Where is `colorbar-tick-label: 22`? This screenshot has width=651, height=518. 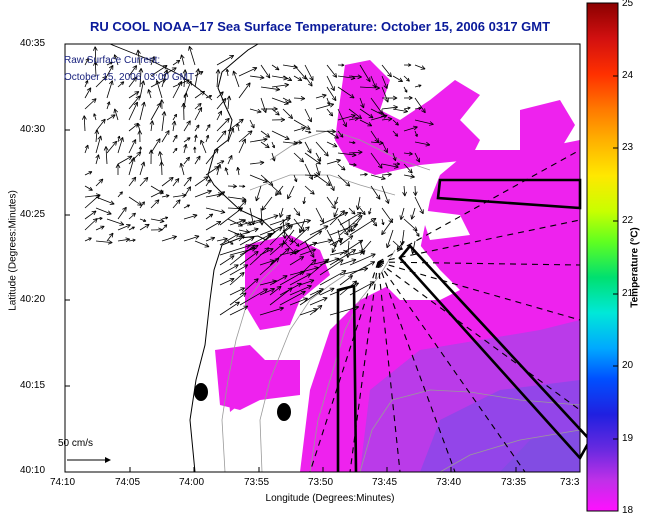 colorbar-tick-label: 22 is located at coordinates (628, 220).